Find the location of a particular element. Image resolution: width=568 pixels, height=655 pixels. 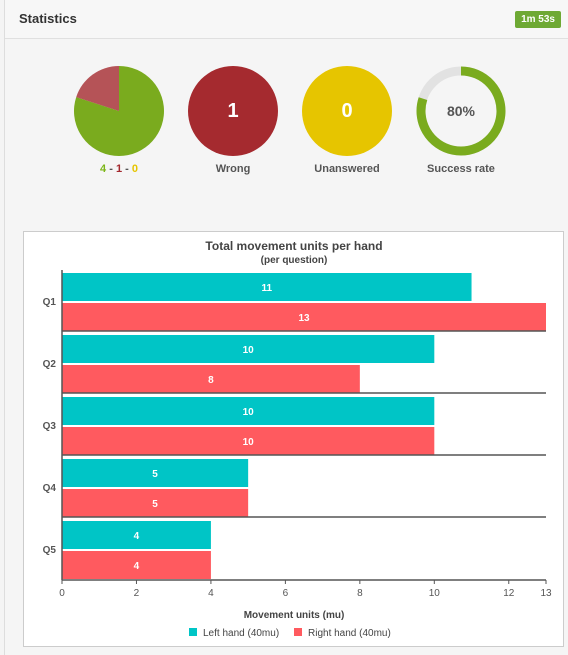

bar-q3-left is located at coordinates (248, 411).